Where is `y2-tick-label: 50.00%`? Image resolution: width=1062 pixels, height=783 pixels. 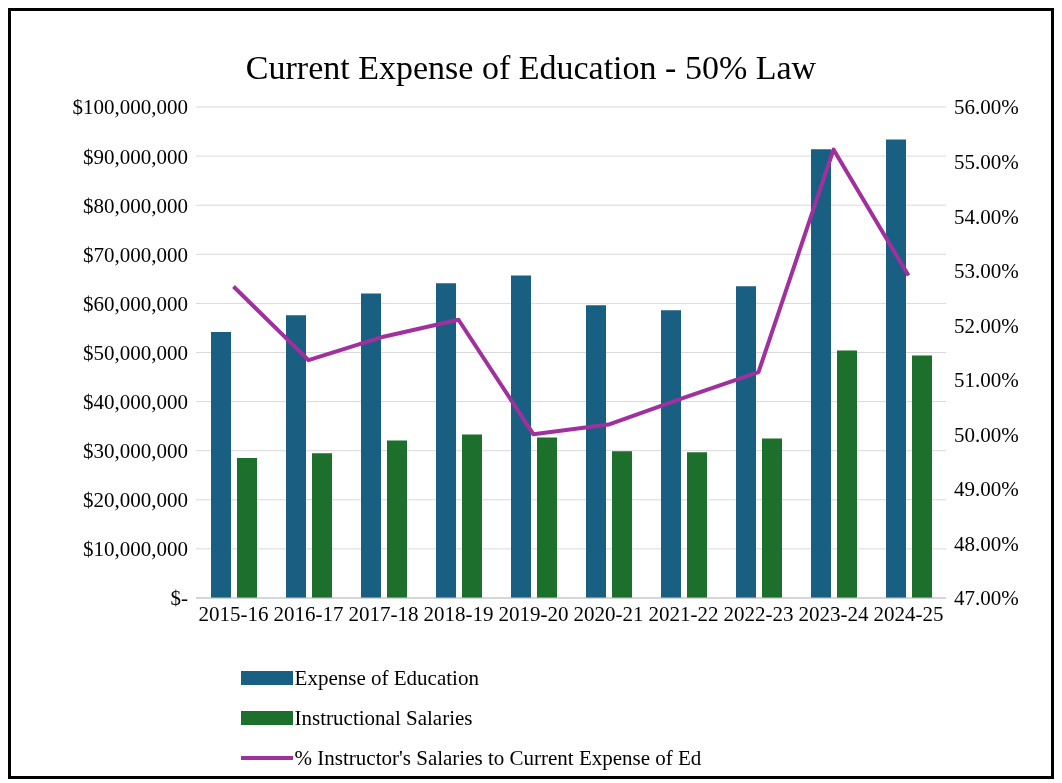 y2-tick-label: 50.00% is located at coordinates (986, 434).